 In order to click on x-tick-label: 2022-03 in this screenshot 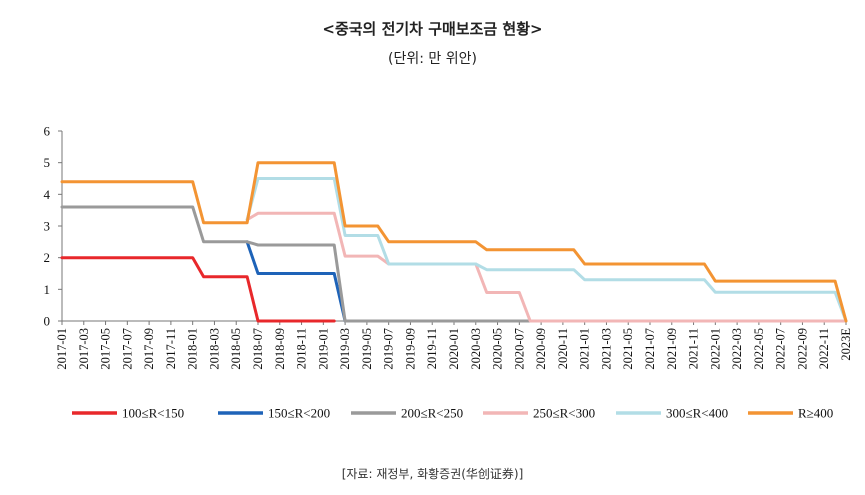, I will do `click(737, 349)`.